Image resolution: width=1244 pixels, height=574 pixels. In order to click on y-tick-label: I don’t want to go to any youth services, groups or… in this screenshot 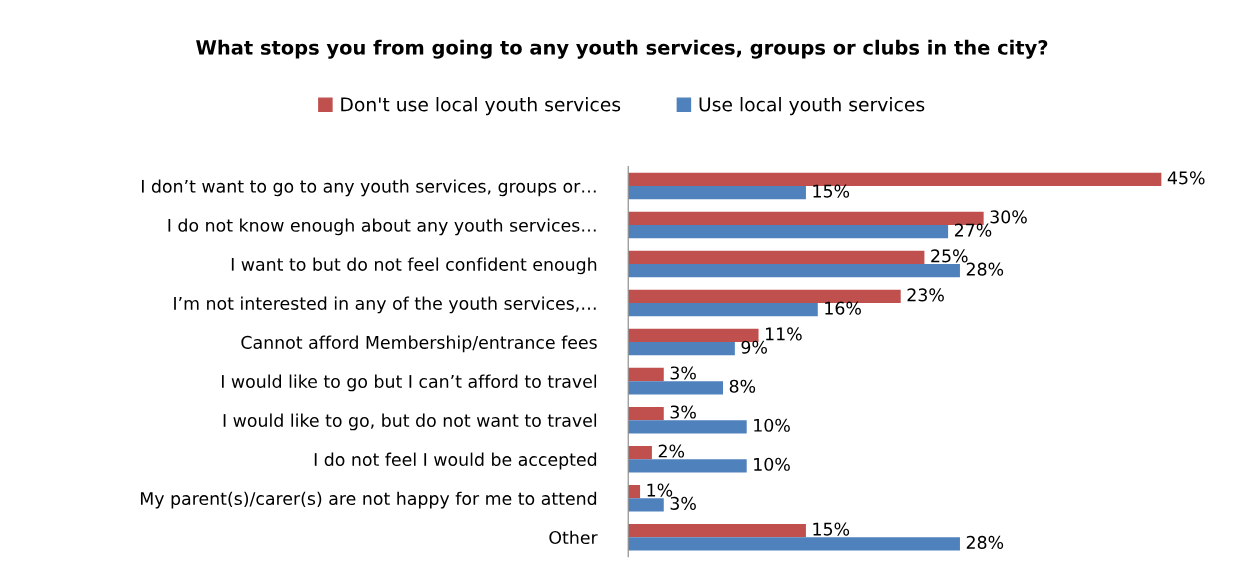, I will do `click(368, 188)`.